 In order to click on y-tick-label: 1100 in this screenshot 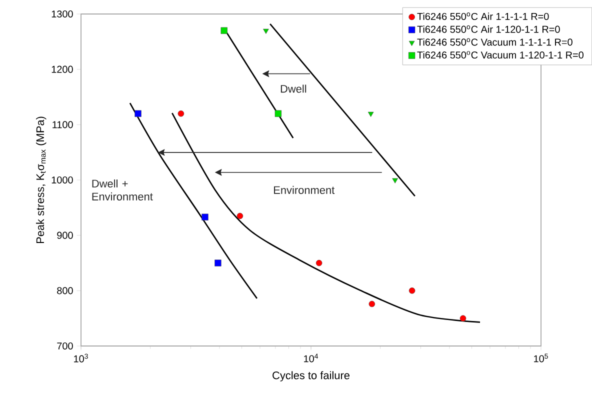, I will do `click(62, 124)`.